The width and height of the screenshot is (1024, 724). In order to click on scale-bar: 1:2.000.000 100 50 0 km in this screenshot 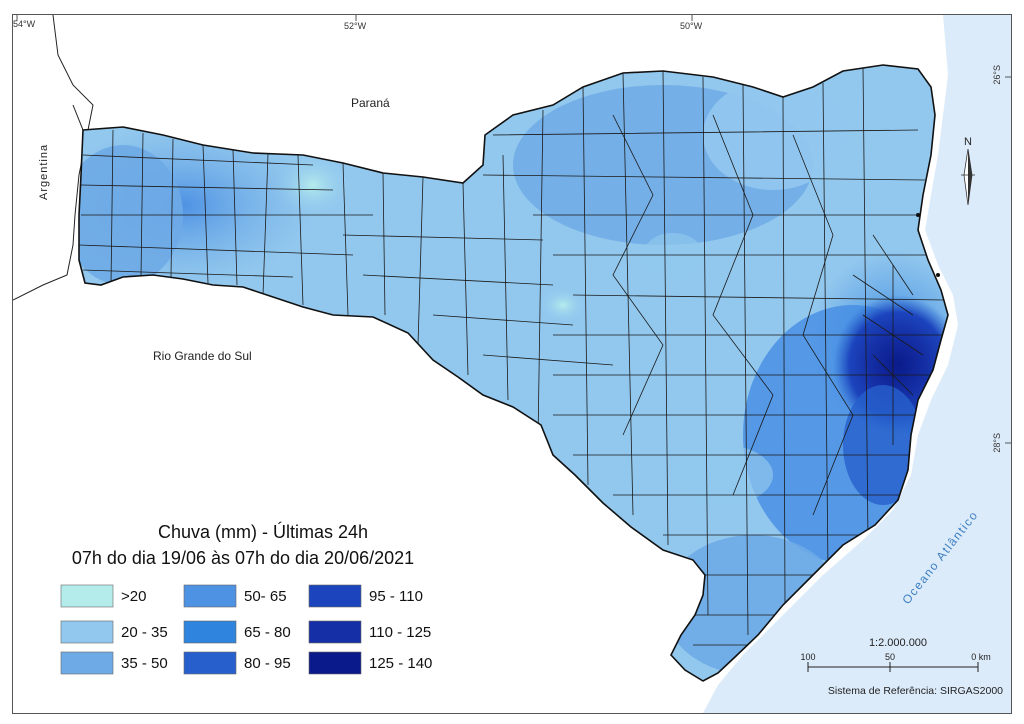, I will do `click(895, 654)`.